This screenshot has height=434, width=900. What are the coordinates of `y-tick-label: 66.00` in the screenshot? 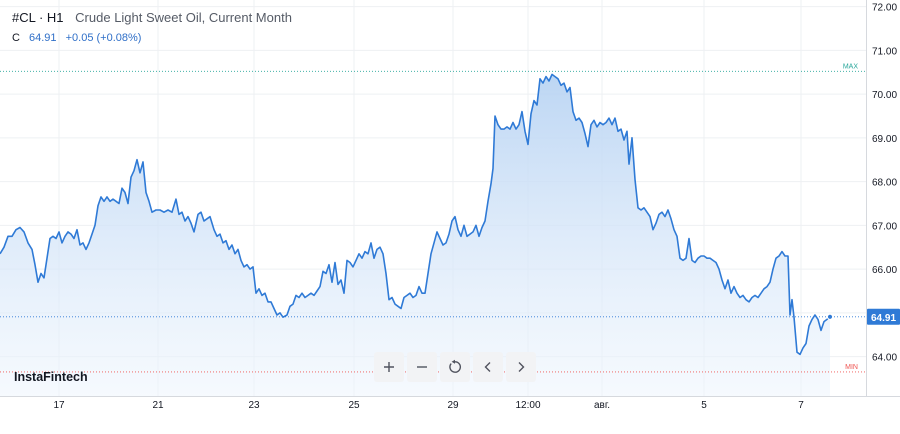 It's located at (884, 270).